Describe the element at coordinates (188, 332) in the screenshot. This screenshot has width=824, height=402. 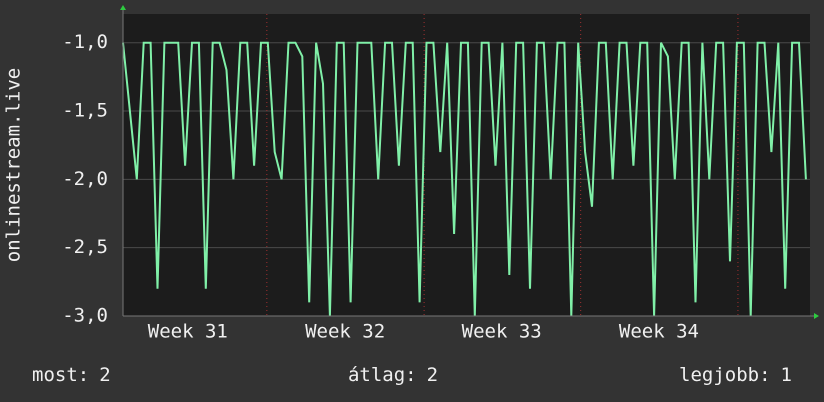
I see `x-tick-label: Week 31` at that location.